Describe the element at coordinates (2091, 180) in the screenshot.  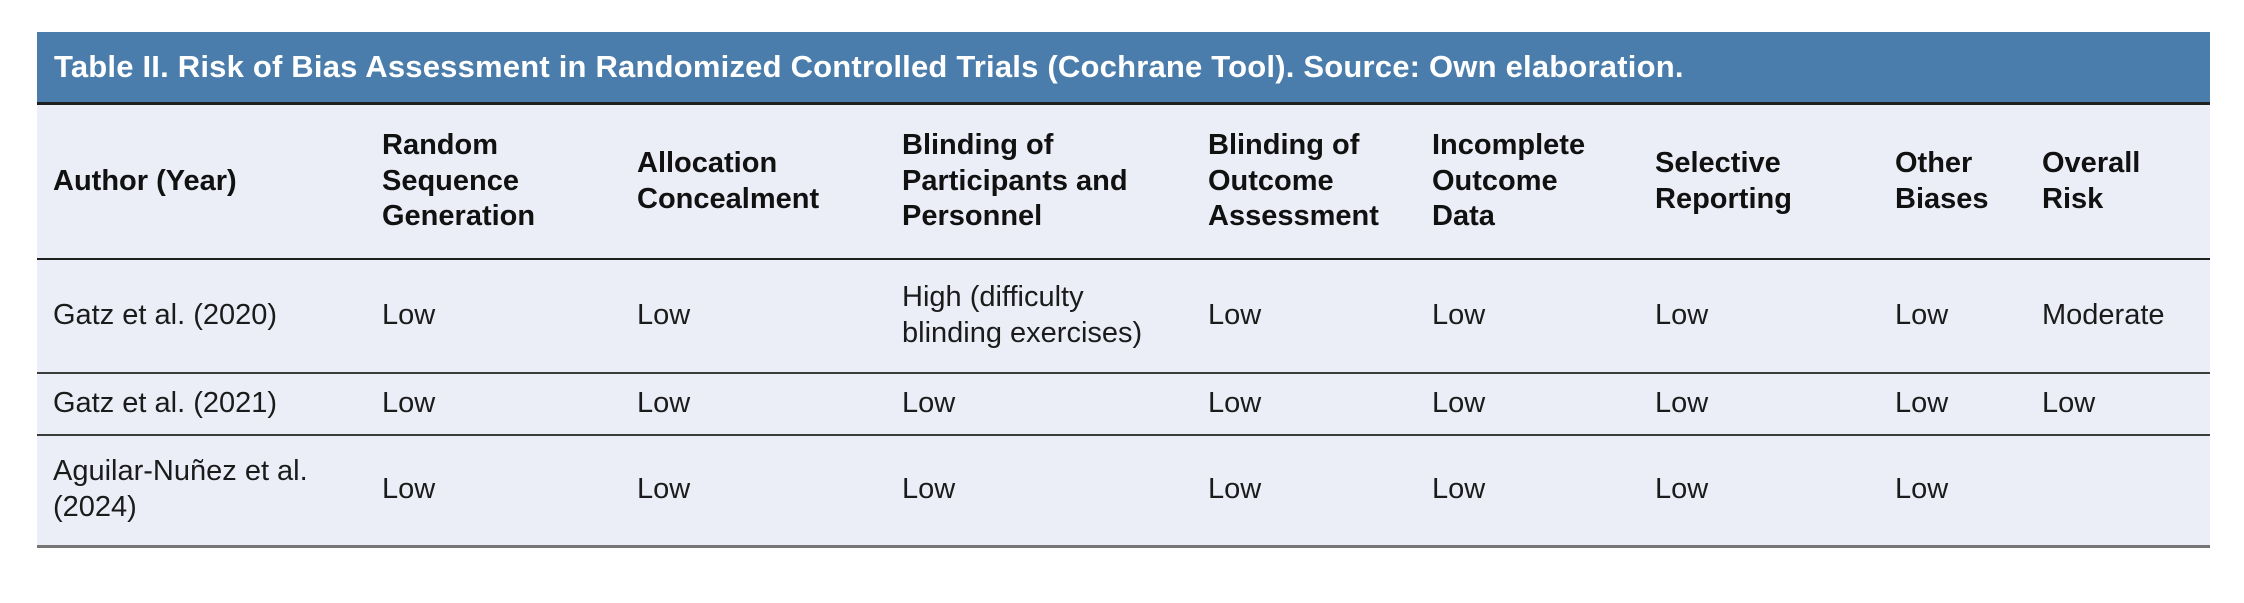
I see `column-header-9: Overall Risk` at that location.